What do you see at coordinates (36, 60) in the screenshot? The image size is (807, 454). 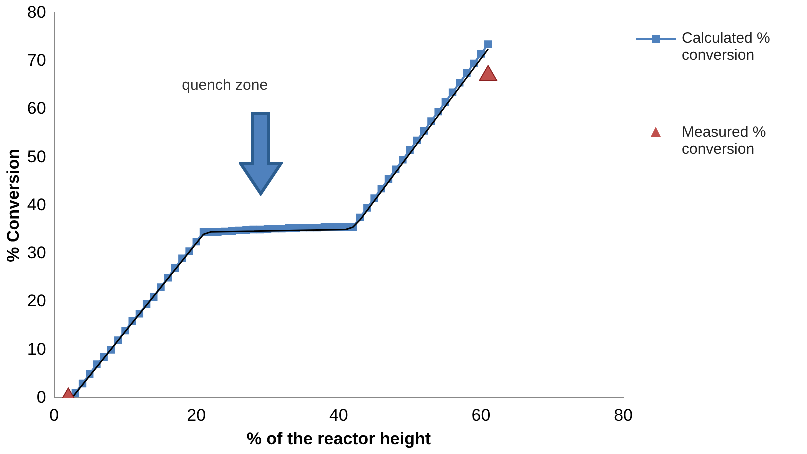 I see `y-tick-label: 70` at bounding box center [36, 60].